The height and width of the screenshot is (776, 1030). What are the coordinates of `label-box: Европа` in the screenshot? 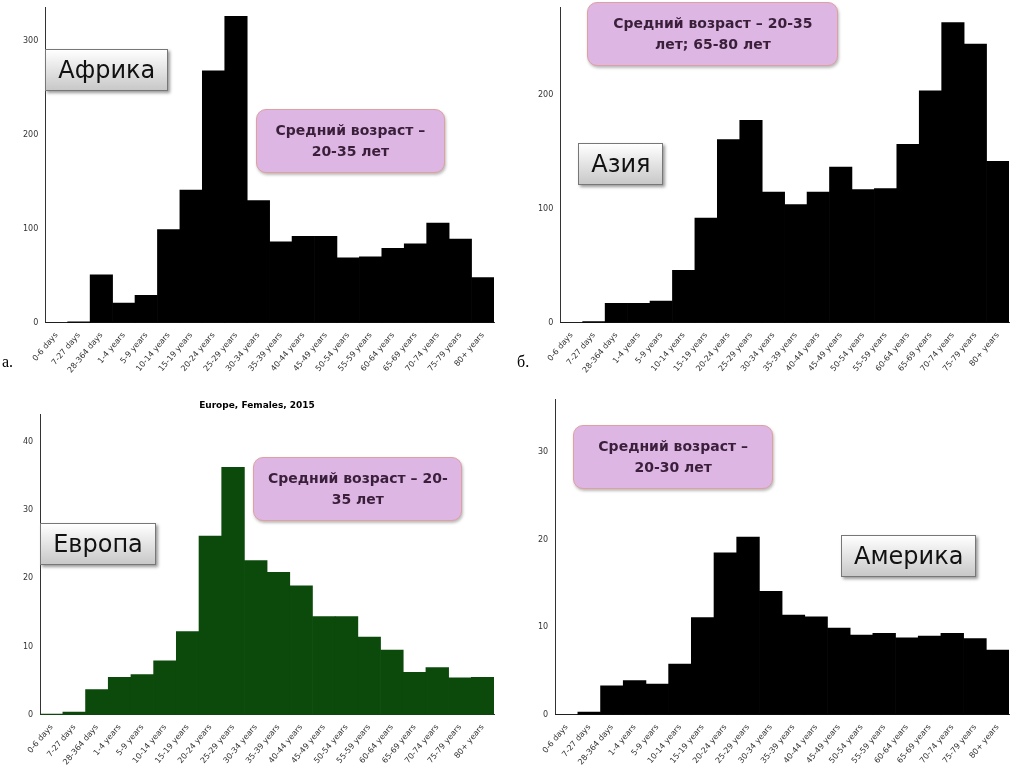 It's located at (98, 543).